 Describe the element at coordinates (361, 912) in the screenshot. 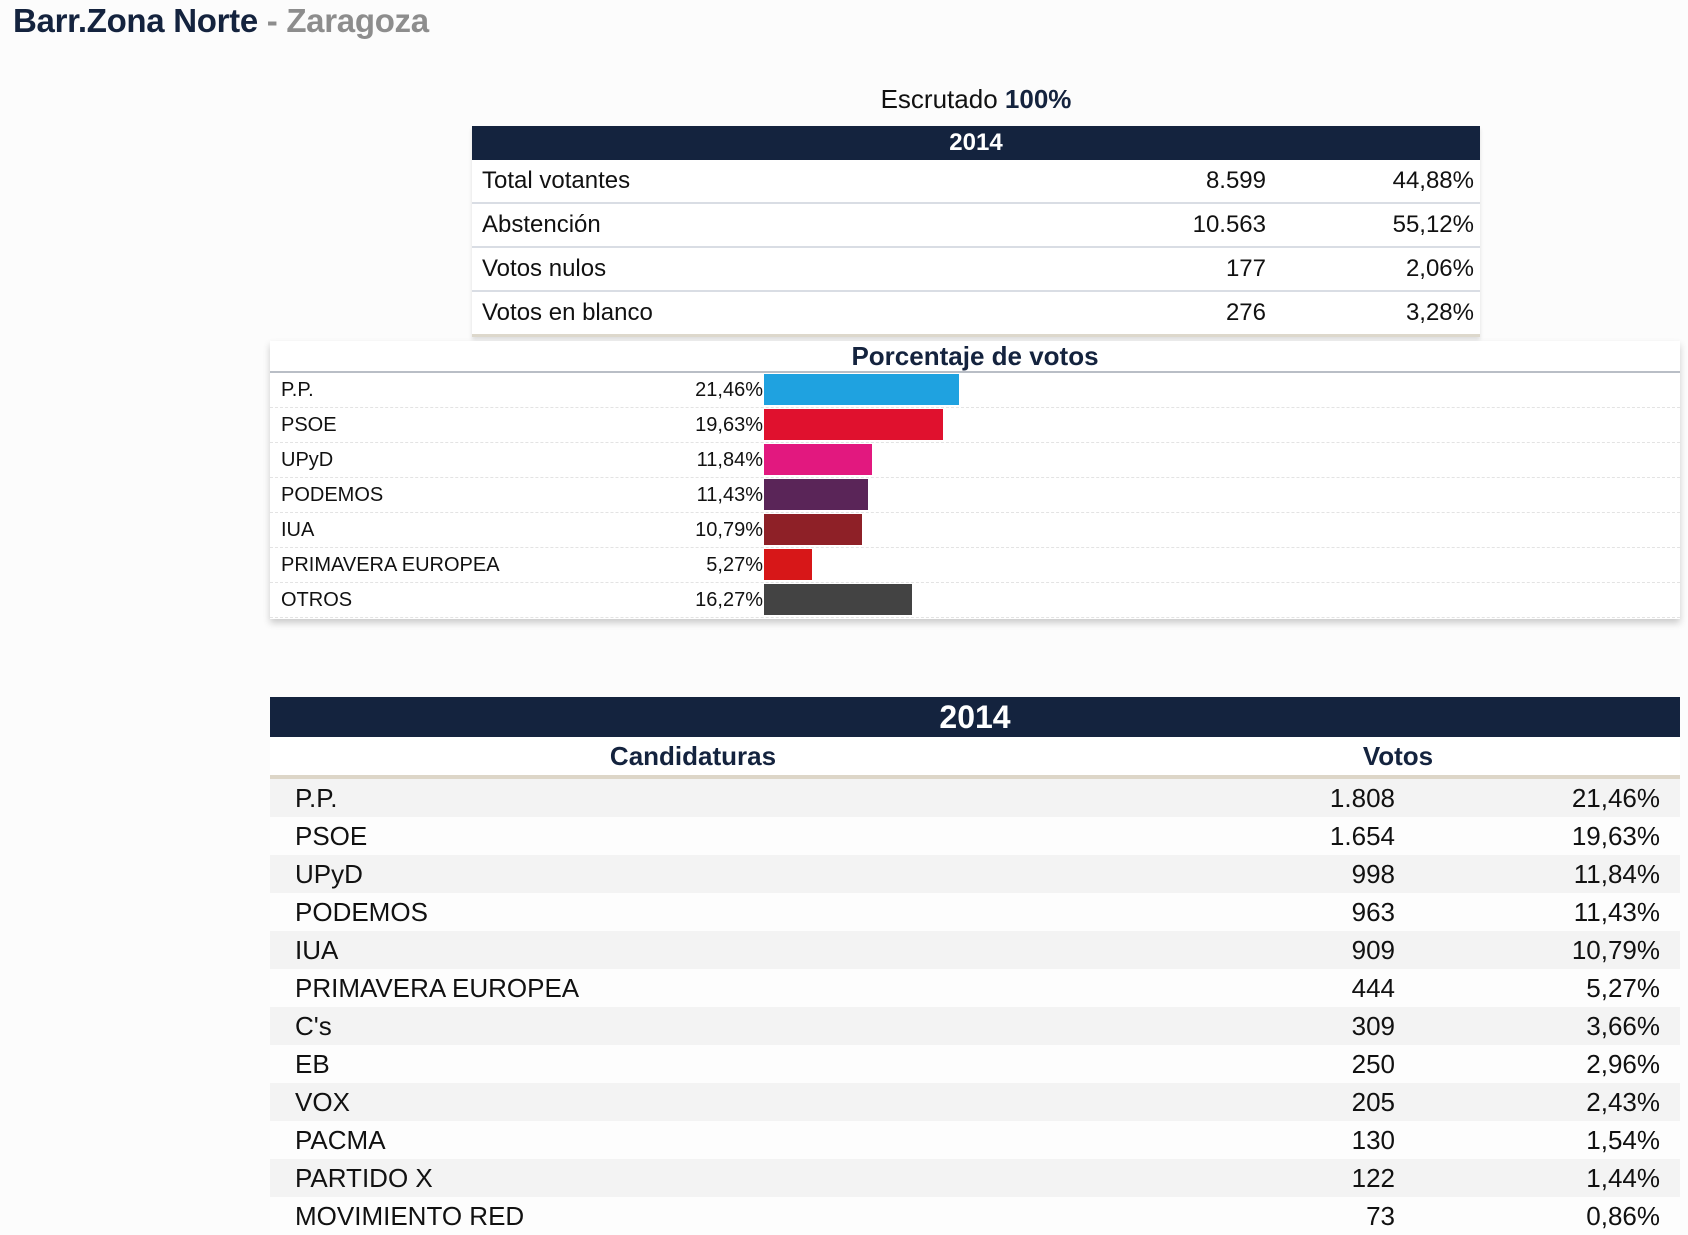

I see `candidate-name: PODEMOS` at that location.